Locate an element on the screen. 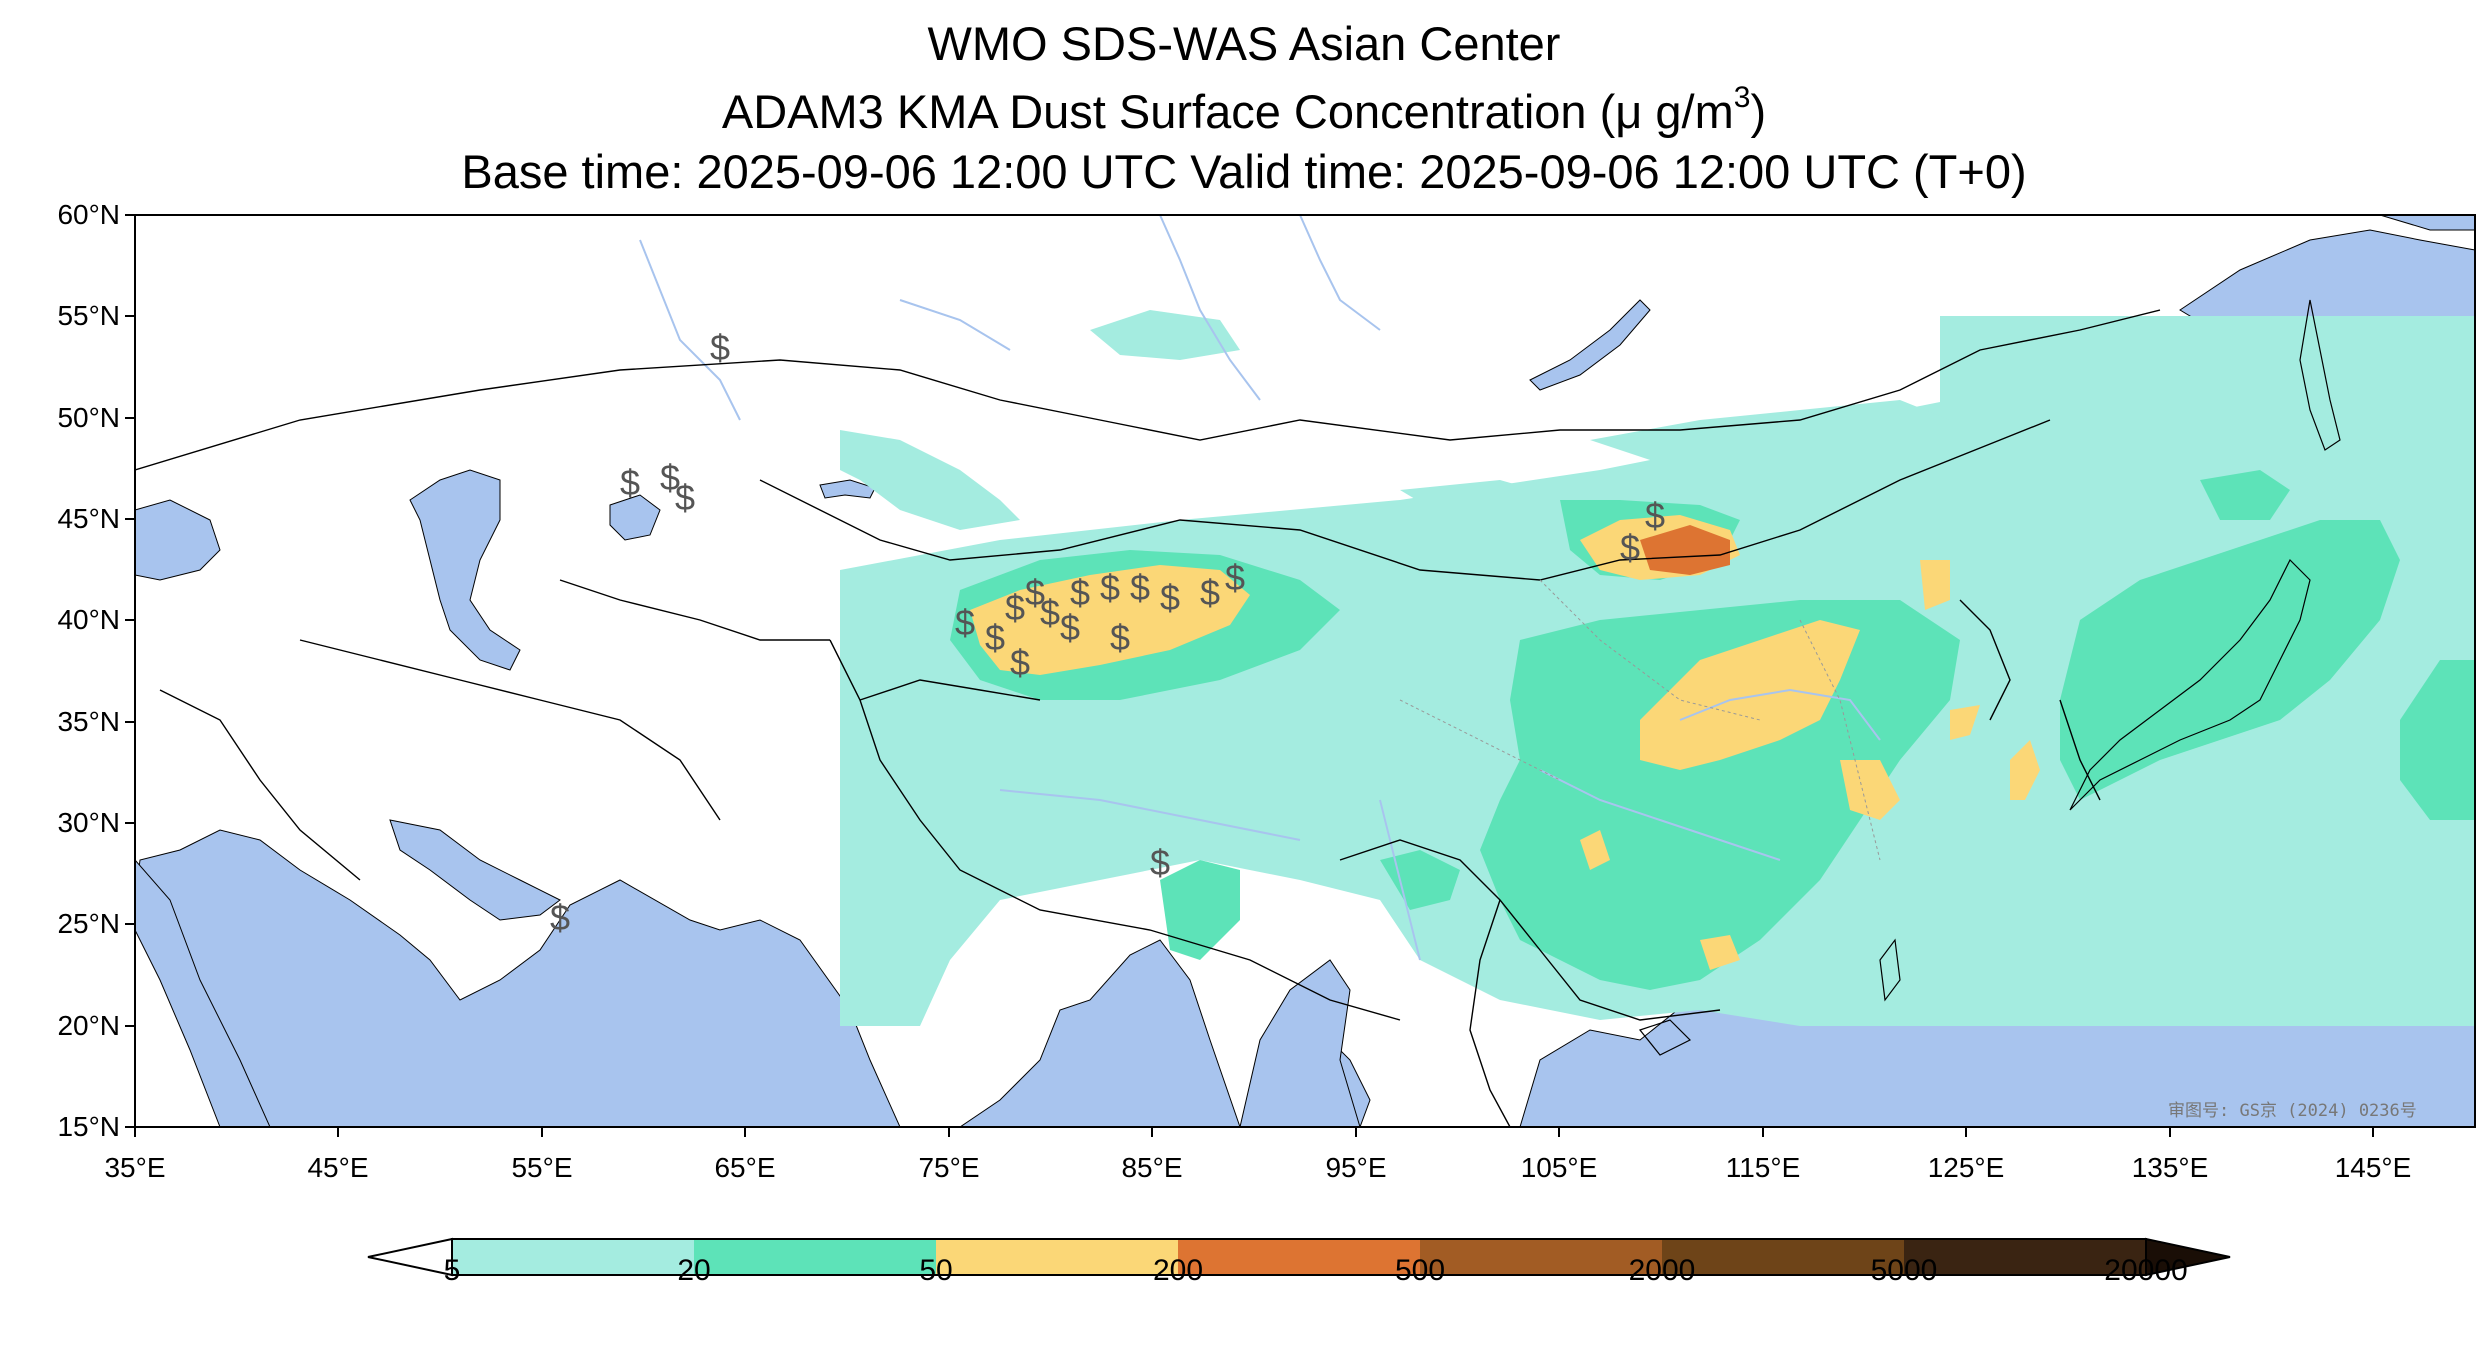  lon-tick-125: 125°E is located at coordinates (1966, 1167).